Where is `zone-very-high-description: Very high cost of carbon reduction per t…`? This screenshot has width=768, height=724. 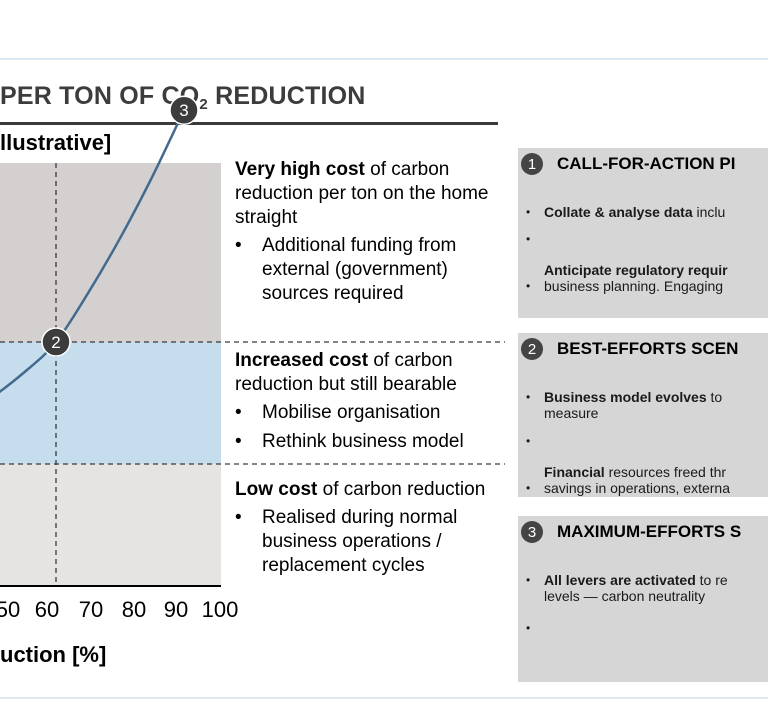 zone-very-high-description: Very high cost of carbon reduction per t… is located at coordinates (362, 194).